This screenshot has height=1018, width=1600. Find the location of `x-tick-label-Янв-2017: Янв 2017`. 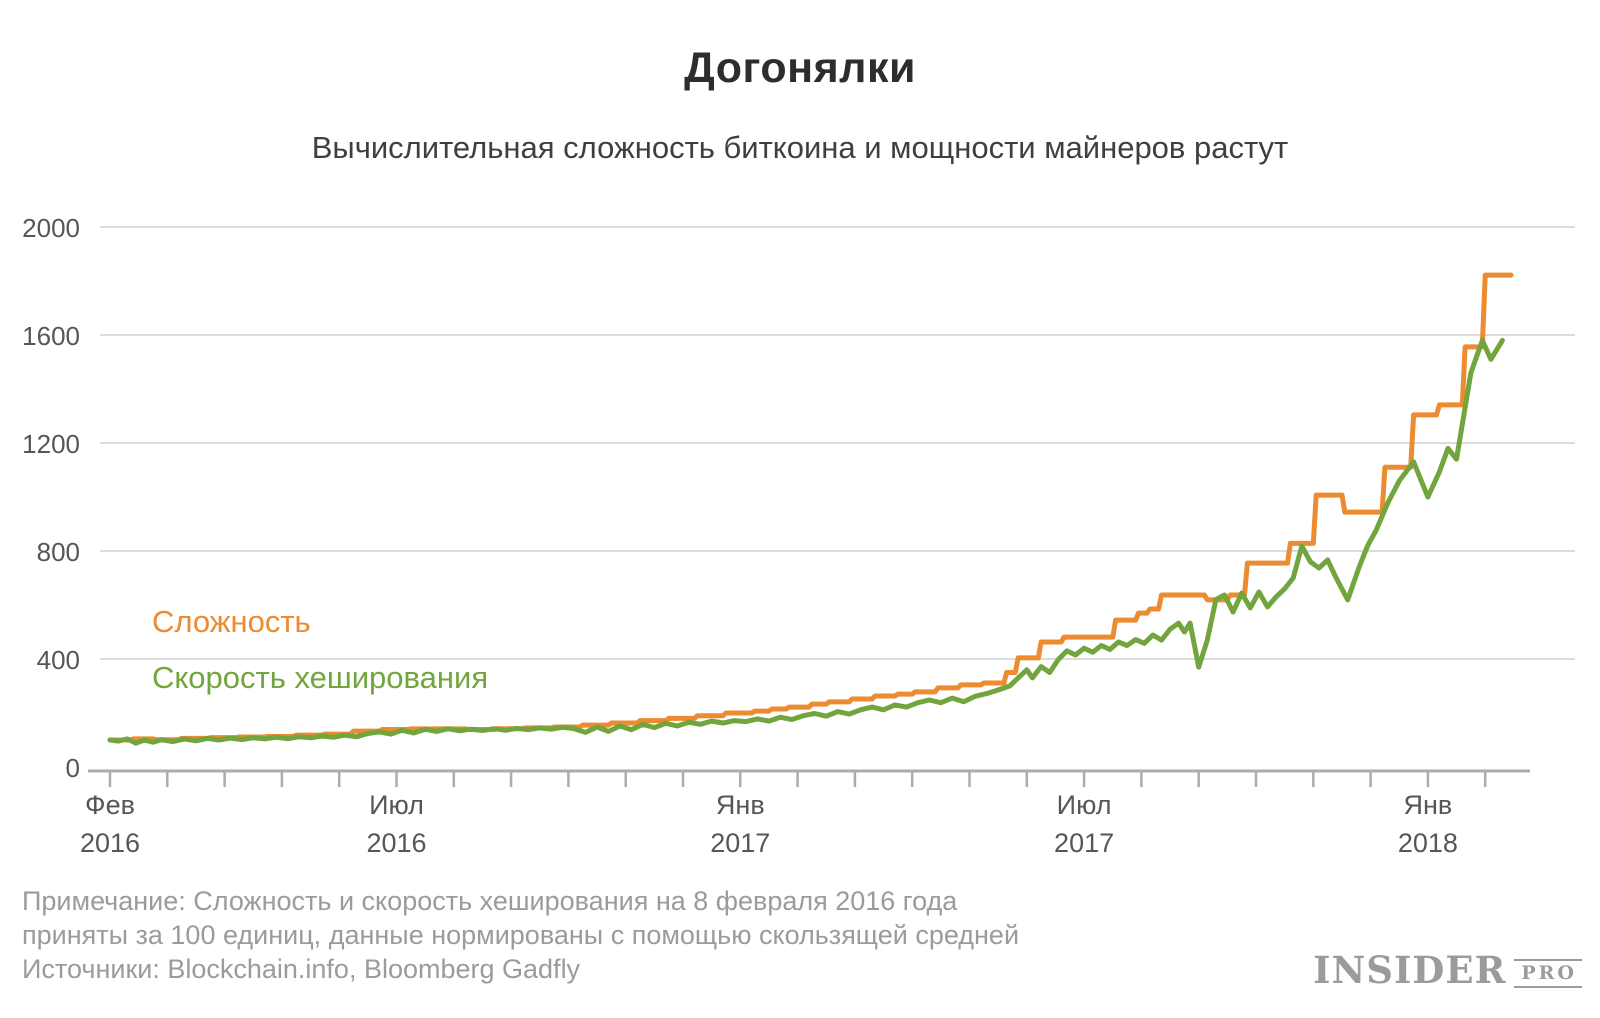

x-tick-label-Янв-2017: Янв 2017 is located at coordinates (740, 824).